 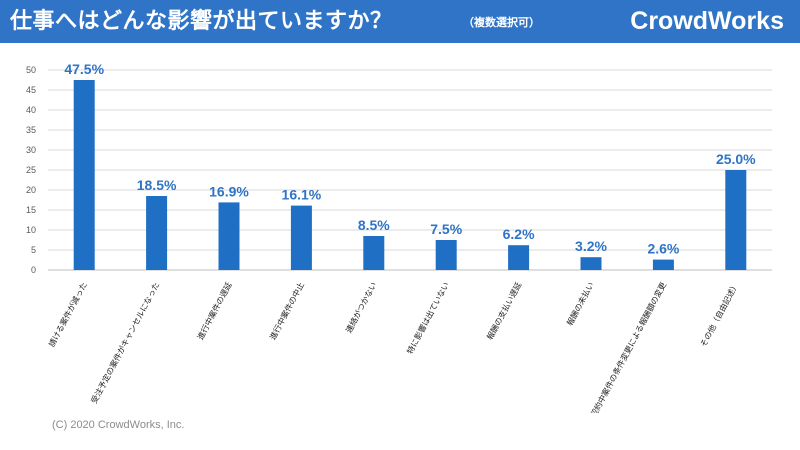 What do you see at coordinates (302, 195) in the screenshot?
I see `data-label: 16.1%` at bounding box center [302, 195].